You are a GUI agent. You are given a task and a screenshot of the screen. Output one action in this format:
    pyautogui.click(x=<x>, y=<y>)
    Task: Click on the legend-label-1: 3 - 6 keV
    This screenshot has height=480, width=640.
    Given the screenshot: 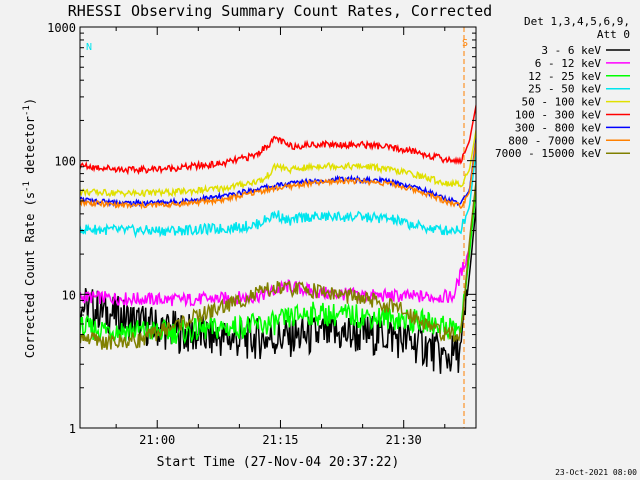 What is the action you would take?
    pyautogui.click(x=571, y=50)
    